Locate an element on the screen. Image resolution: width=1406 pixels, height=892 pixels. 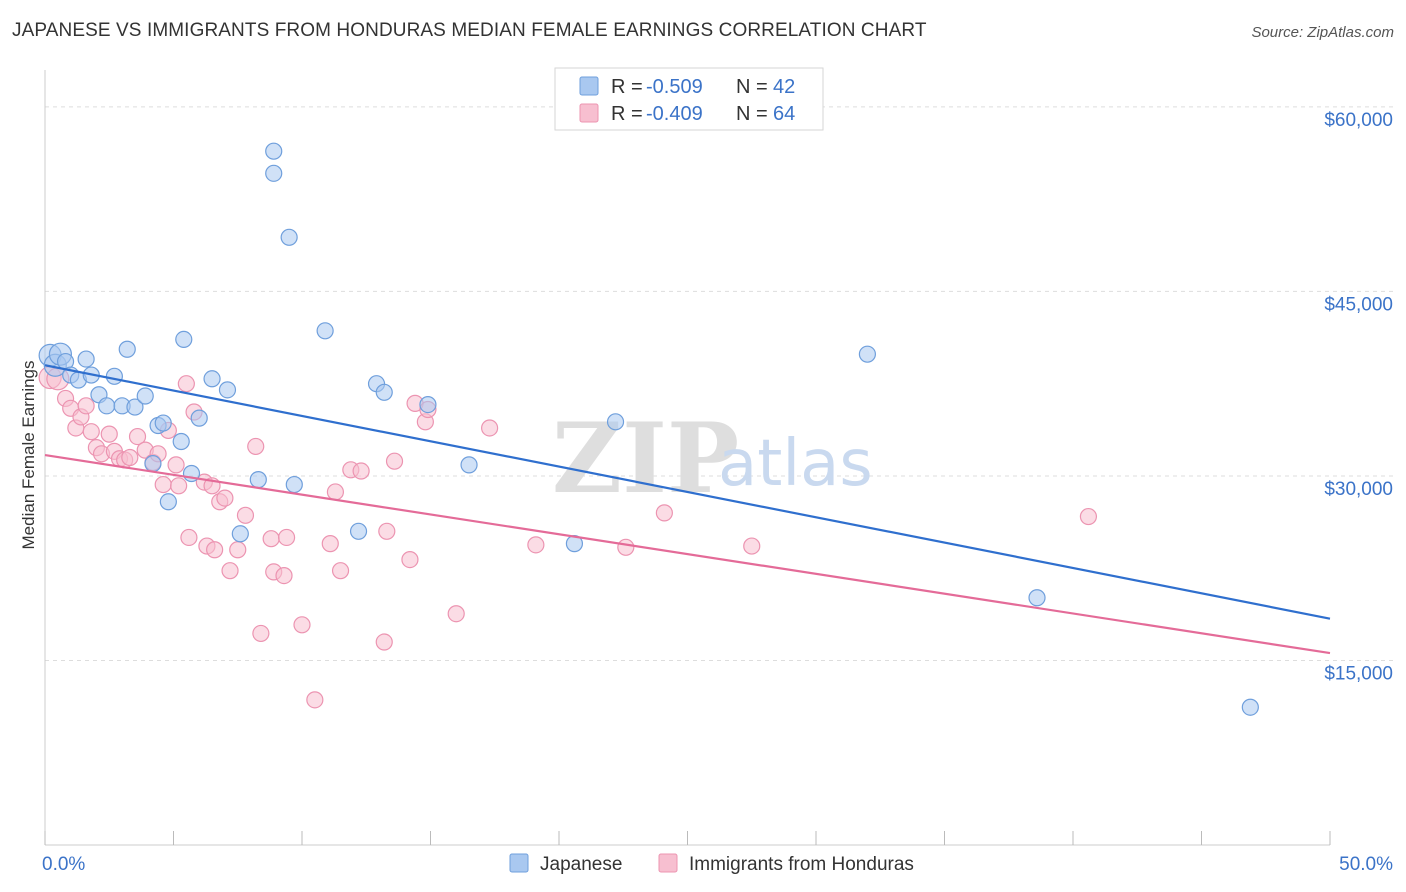
x-tick-labels: 0.0% 50.0% is located at coordinates (717, 864).